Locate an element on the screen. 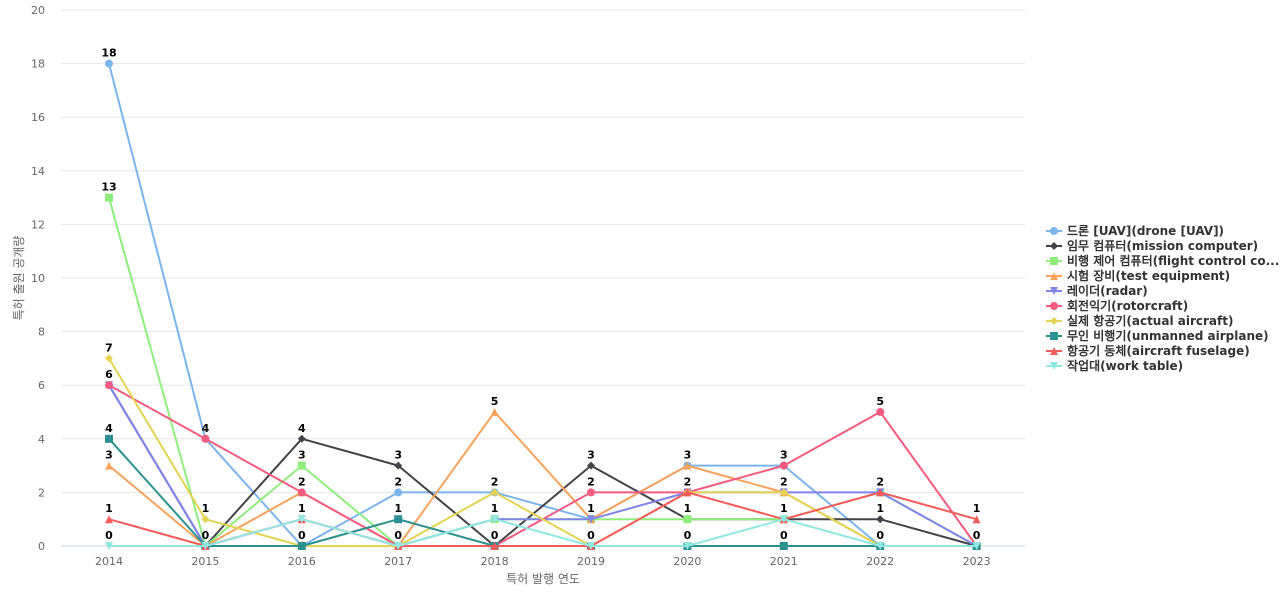 This screenshot has height=600, width=1280. legend-item: 드론 [UAV](drone [UAV]) is located at coordinates (1135, 230).